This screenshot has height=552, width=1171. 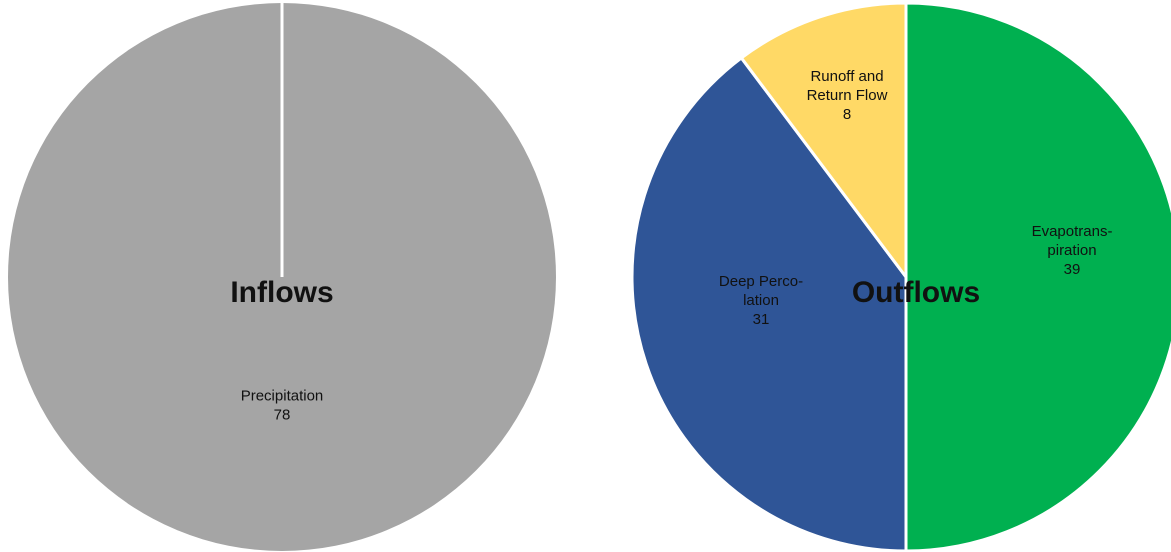 I want to click on chart-title-inflows: Inflows, so click(x=281, y=292).